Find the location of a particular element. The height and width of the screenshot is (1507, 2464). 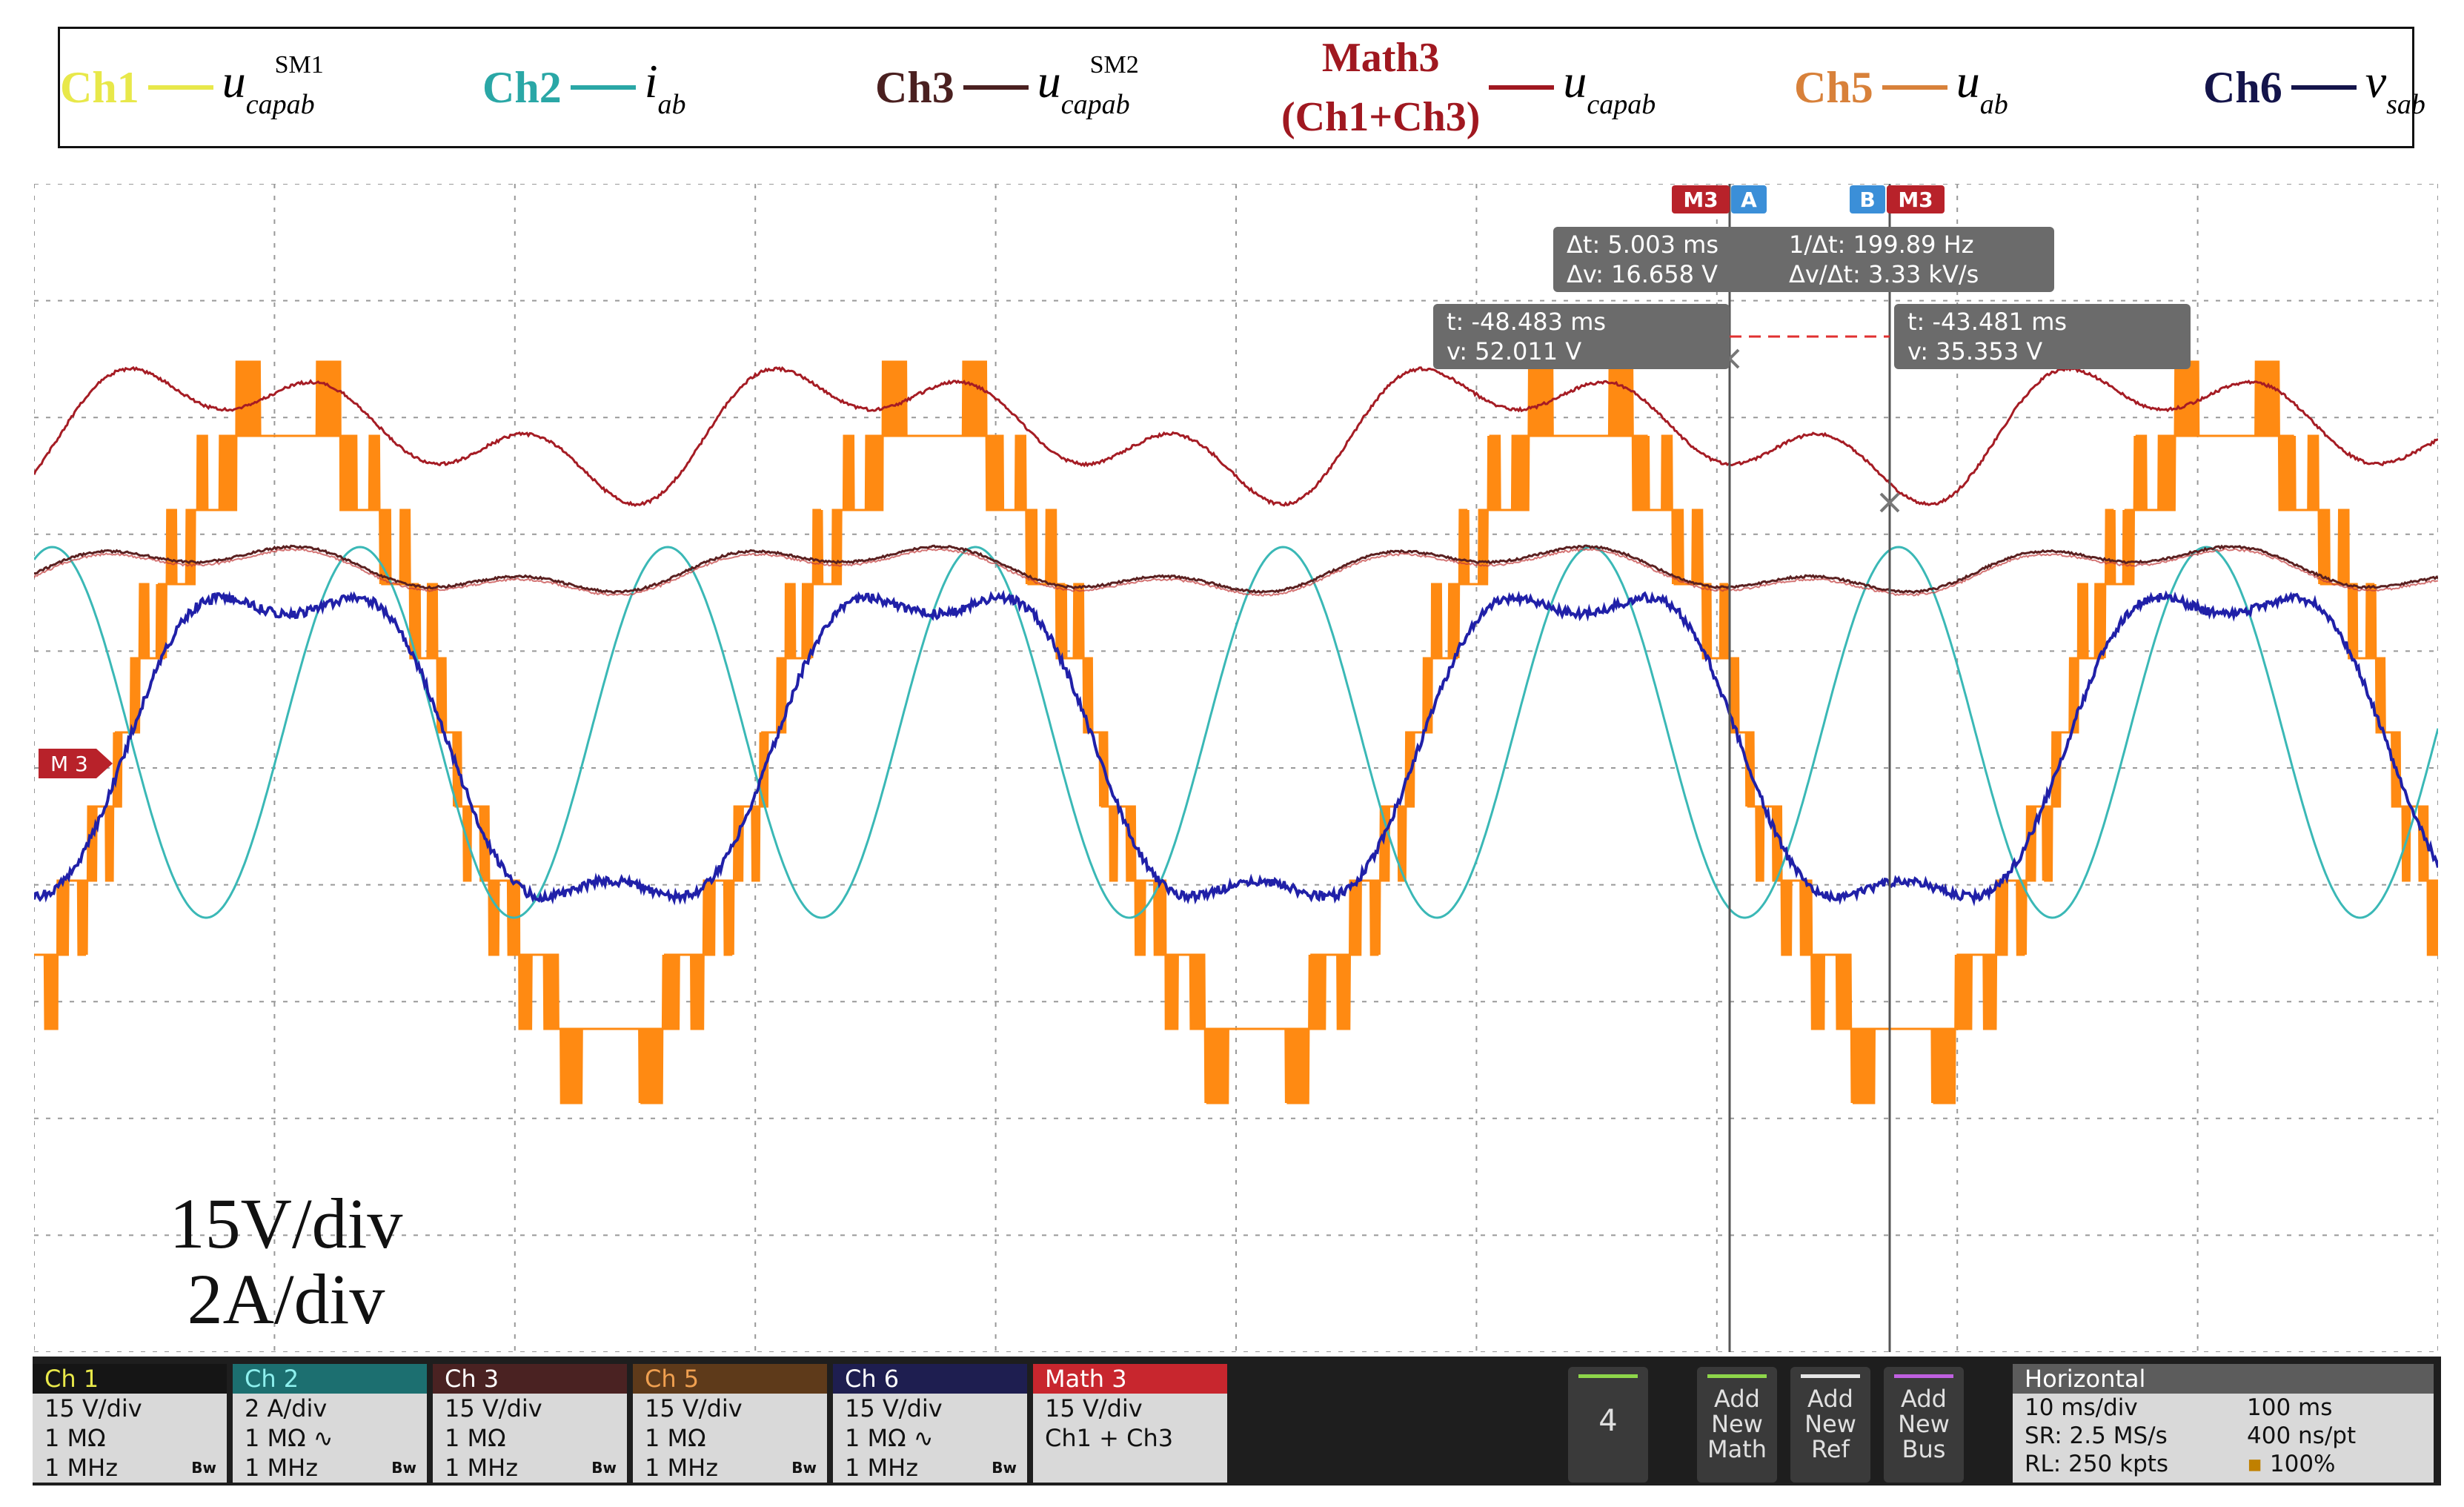

cursor-b-tag: B is located at coordinates (1868, 199).